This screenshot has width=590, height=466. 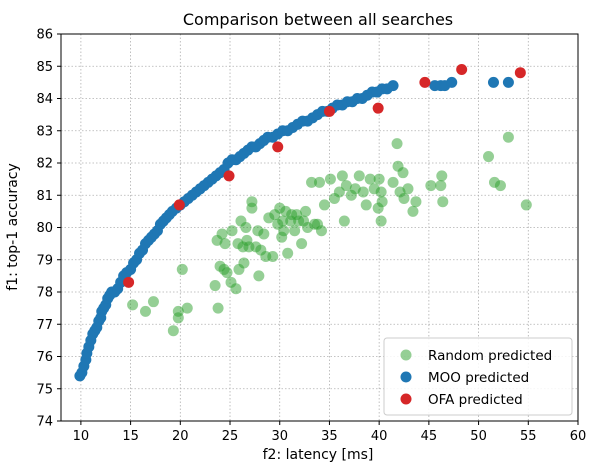 What do you see at coordinates (44, 228) in the screenshot?
I see `y-tick-label: 80` at bounding box center [44, 228].